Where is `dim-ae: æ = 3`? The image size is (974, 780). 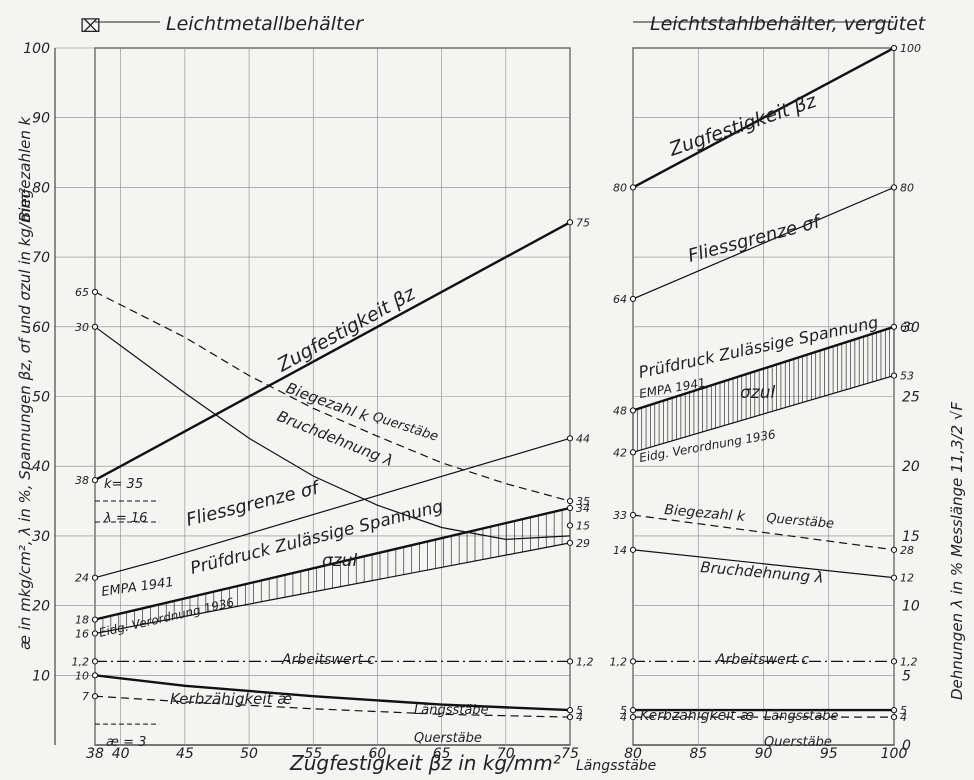 dim-ae: æ = 3 is located at coordinates (126, 742).